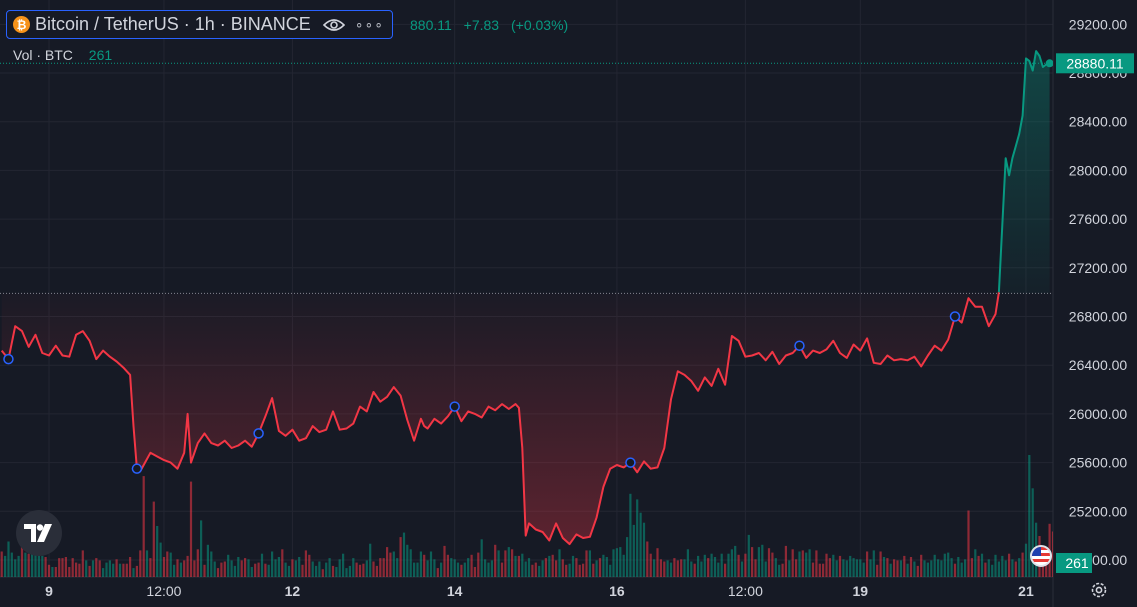 The height and width of the screenshot is (607, 1137). I want to click on more-options-icon: ∘∘∘, so click(369, 24).